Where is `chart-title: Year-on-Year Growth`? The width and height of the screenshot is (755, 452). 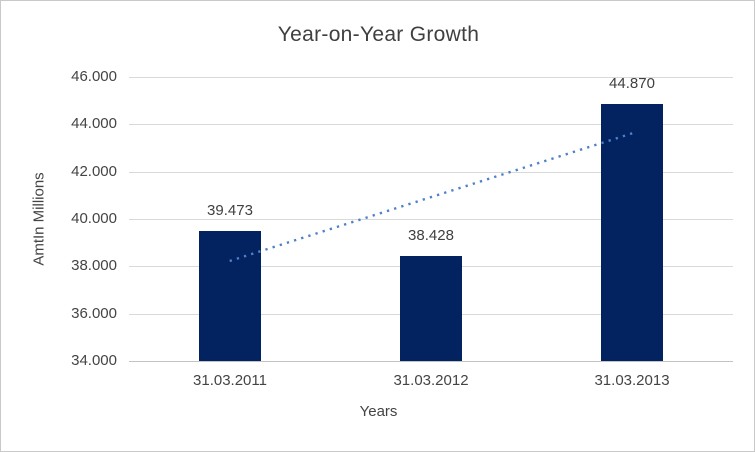
chart-title: Year-on-Year Growth is located at coordinates (378, 34).